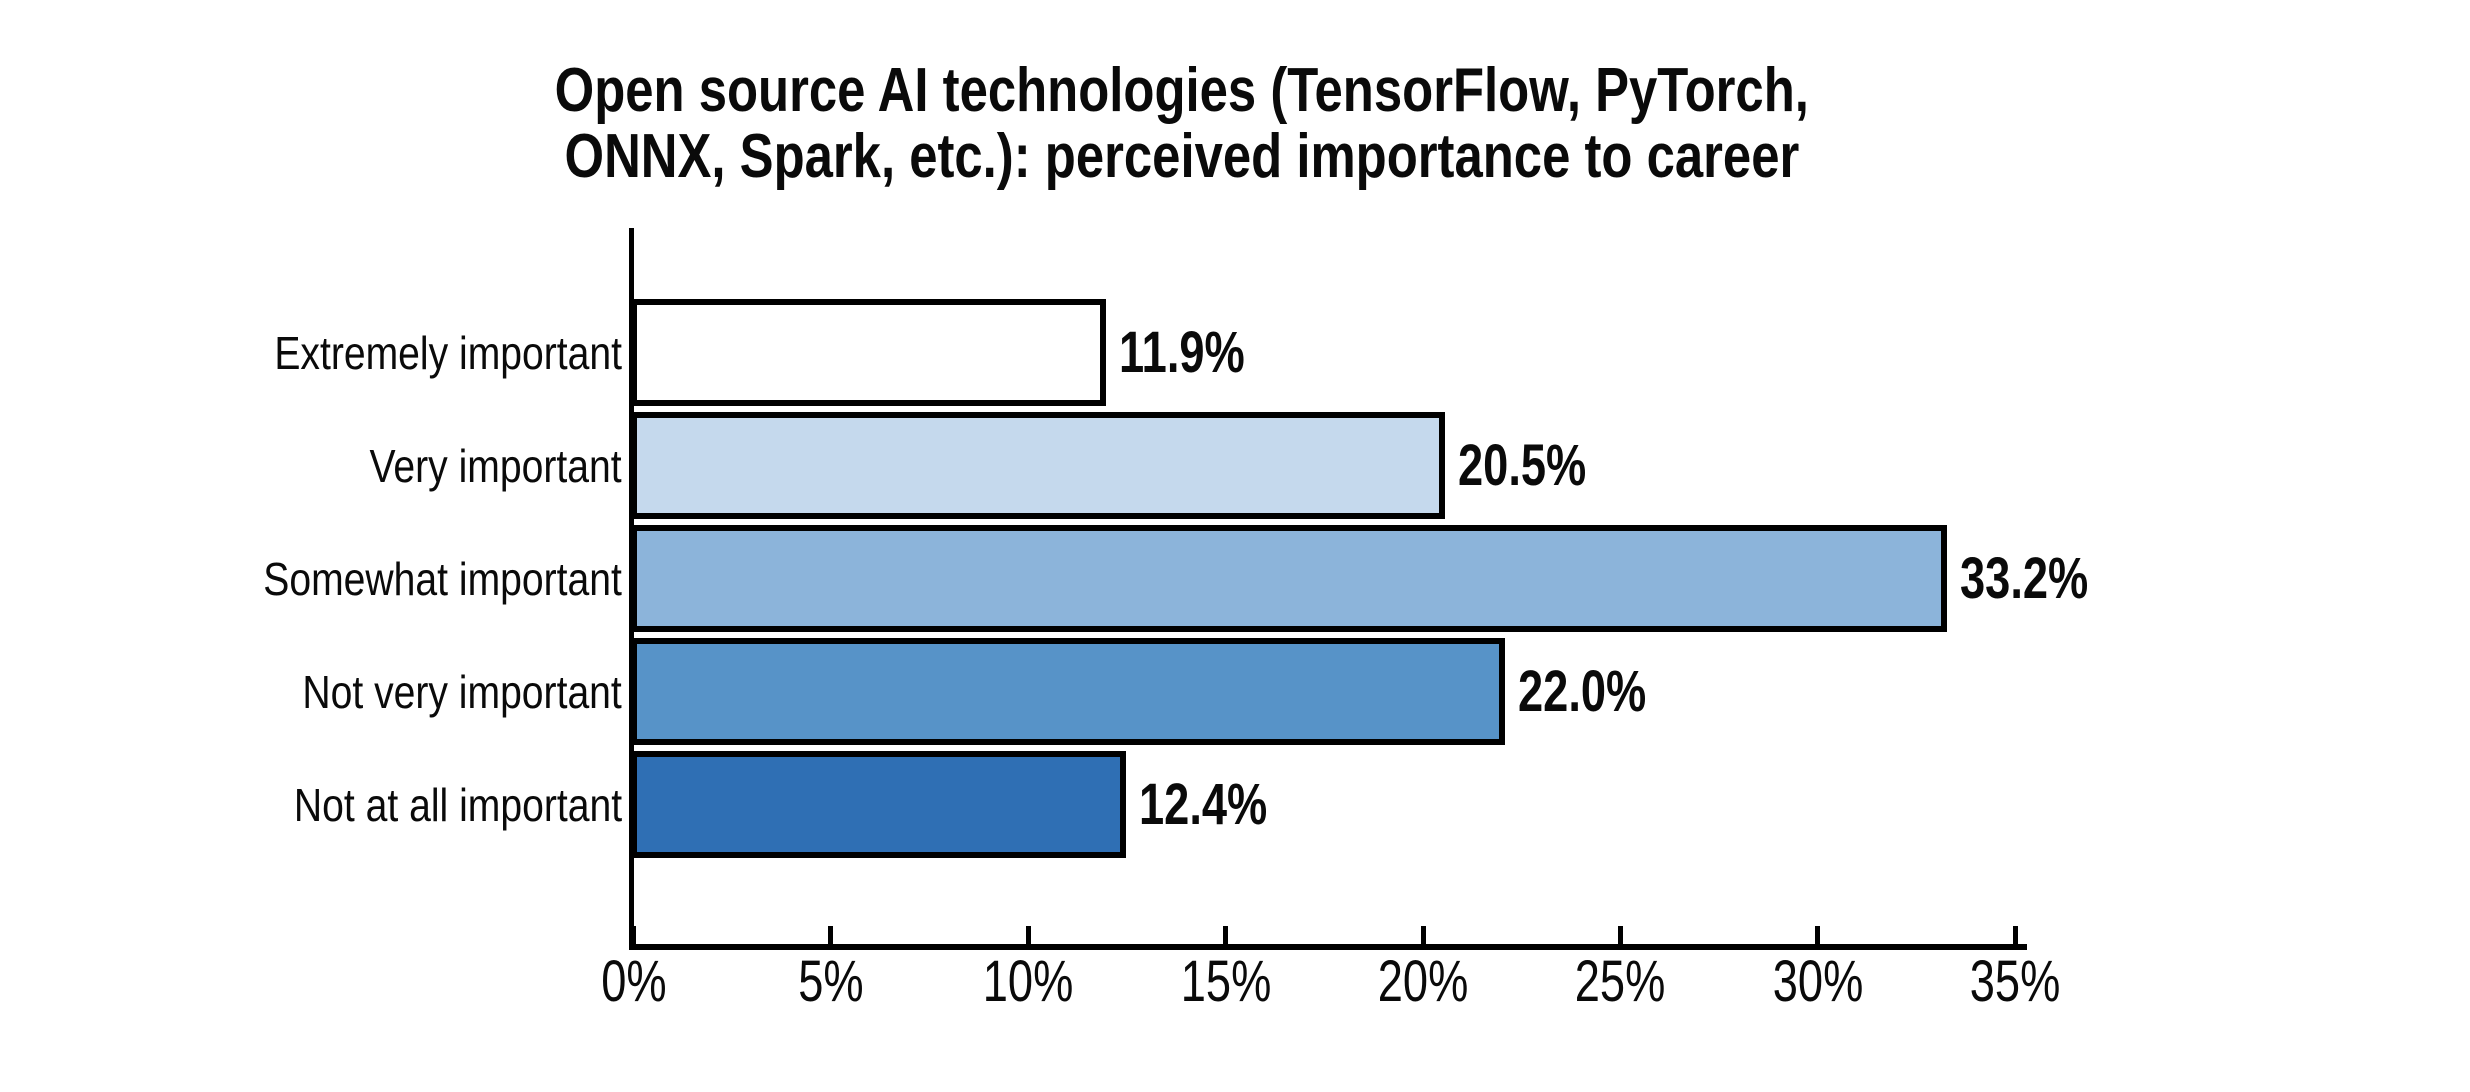 The image size is (2470, 1092). What do you see at coordinates (1582, 691) in the screenshot?
I see `bar-value-text: 22.0%` at bounding box center [1582, 691].